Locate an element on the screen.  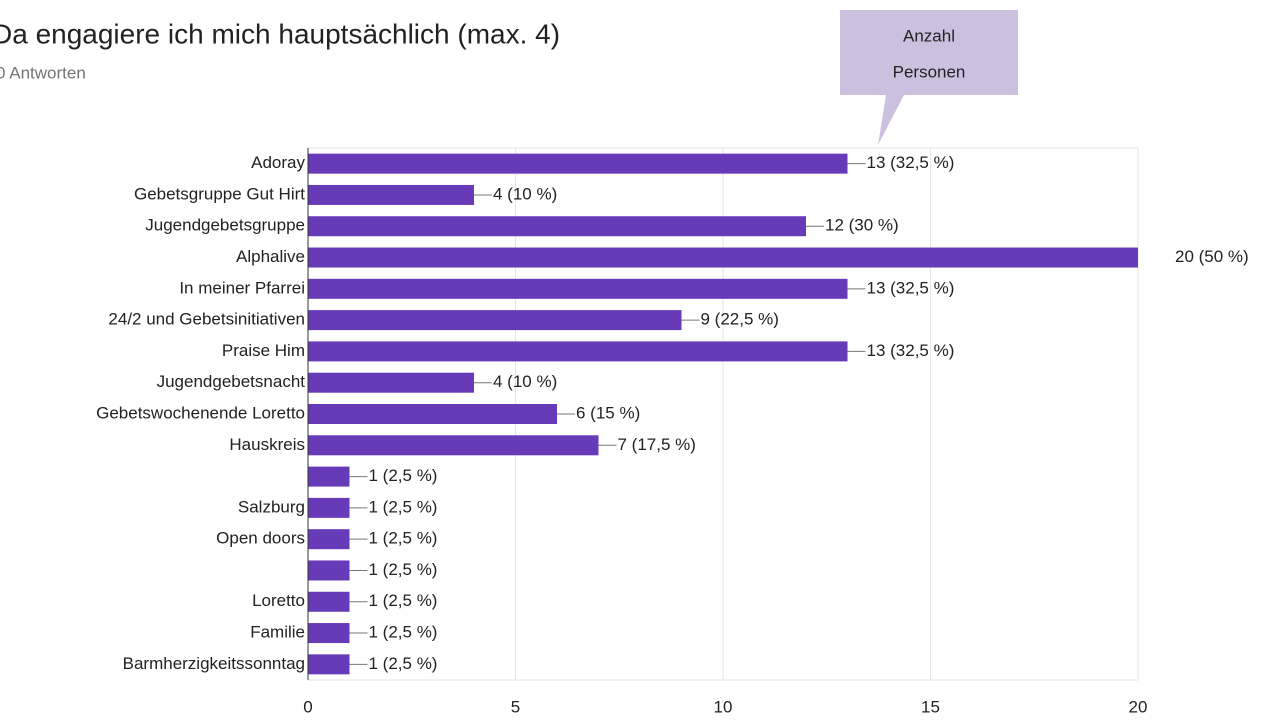
x-tick-label: 10 is located at coordinates (723, 706).